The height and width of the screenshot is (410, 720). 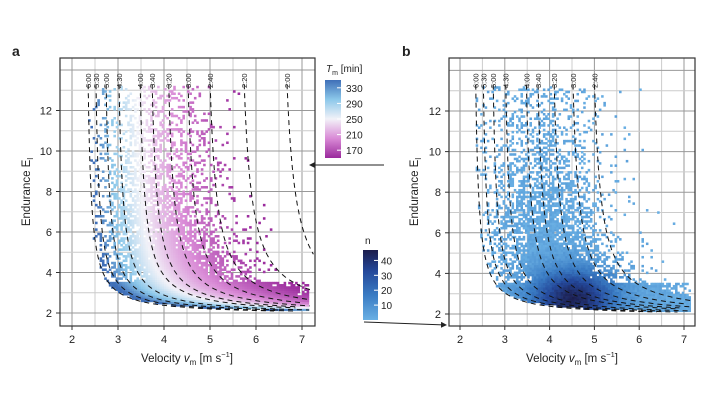 What do you see at coordinates (140, 80) in the screenshot?
I see `contour-label: 4:00` at bounding box center [140, 80].